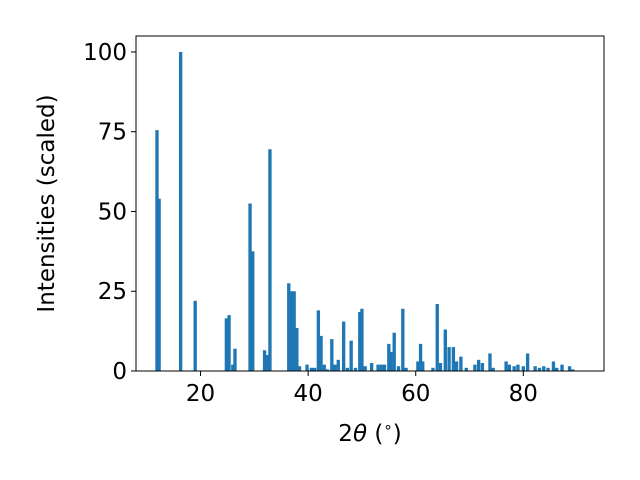 This screenshot has height=480, width=640. Describe the element at coordinates (387, 427) in the screenshot. I see `x-axis-title-degree: ∘` at that location.